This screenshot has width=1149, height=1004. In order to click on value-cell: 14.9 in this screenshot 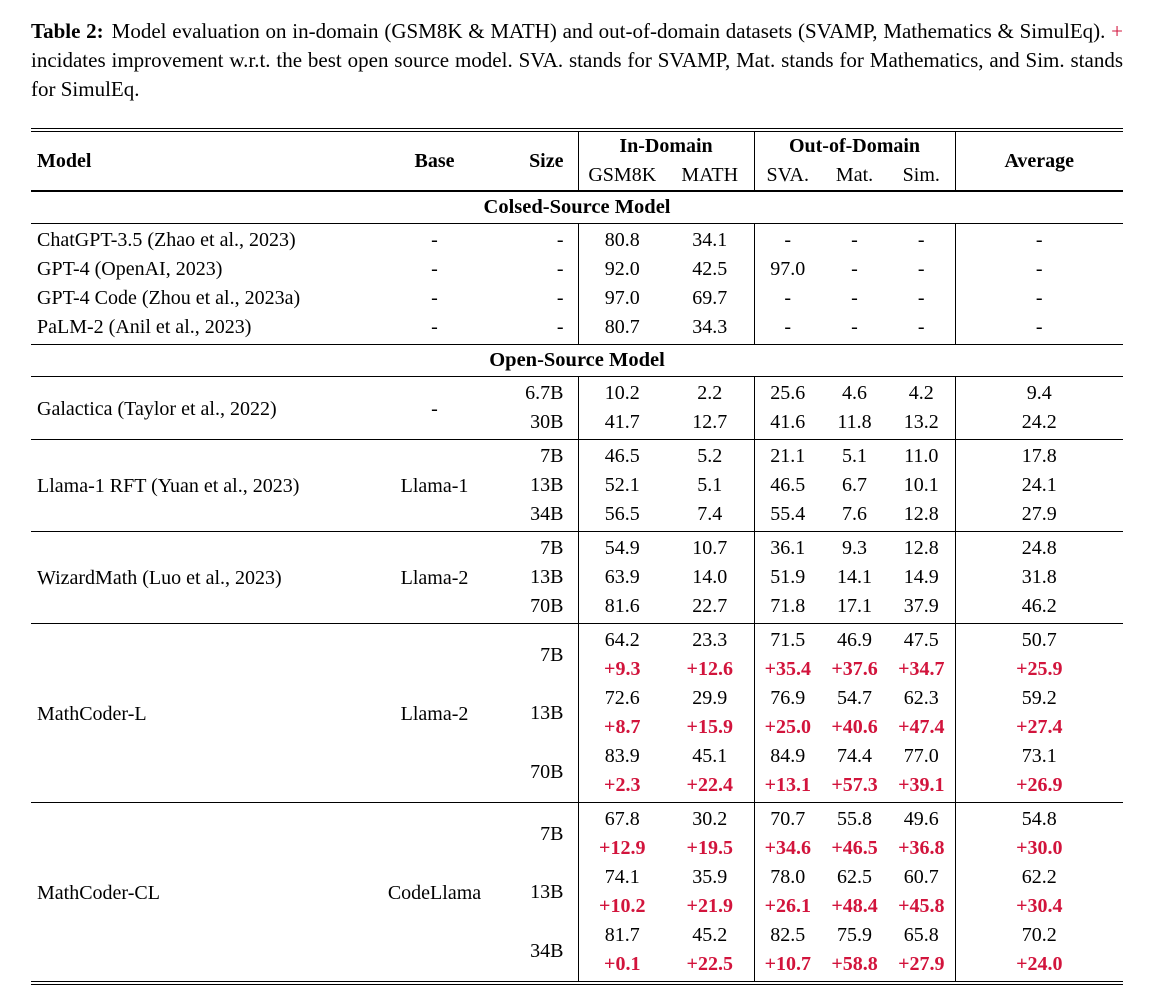, I will do `click(921, 577)`.